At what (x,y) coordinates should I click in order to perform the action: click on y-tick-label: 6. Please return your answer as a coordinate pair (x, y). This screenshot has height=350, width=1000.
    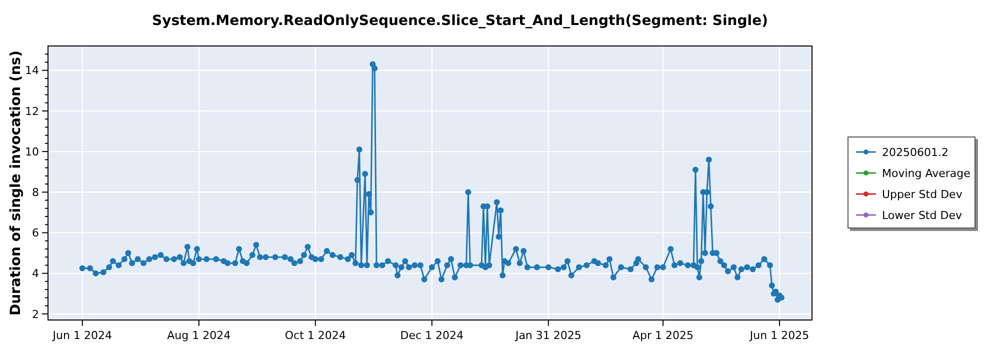
    Looking at the image, I should click on (35, 233).